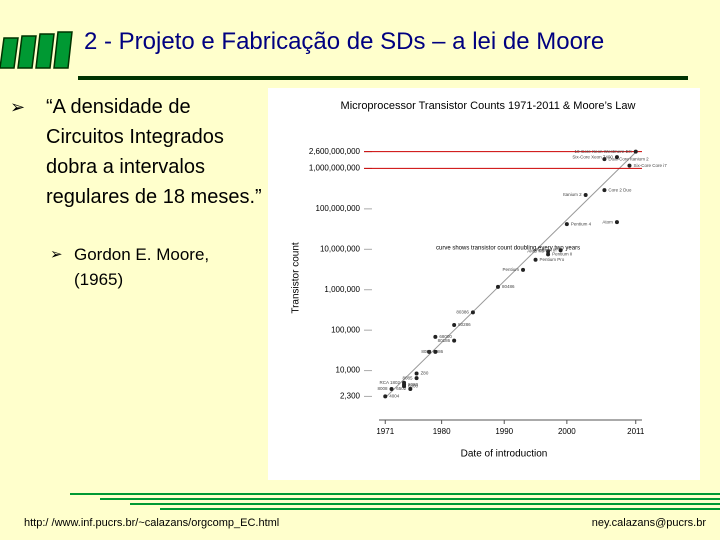  I want to click on x-tick-label: 1980, so click(442, 431).